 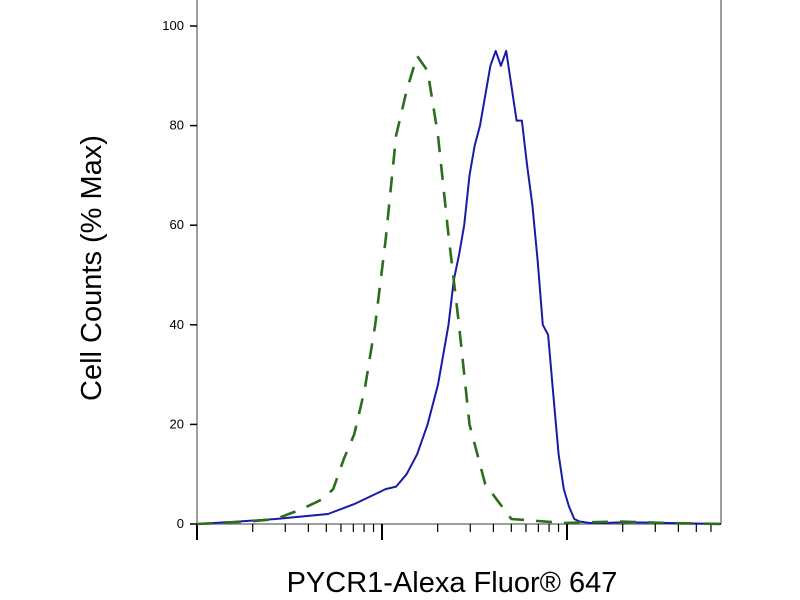 I want to click on y-tick-label: 20, so click(x=177, y=423).